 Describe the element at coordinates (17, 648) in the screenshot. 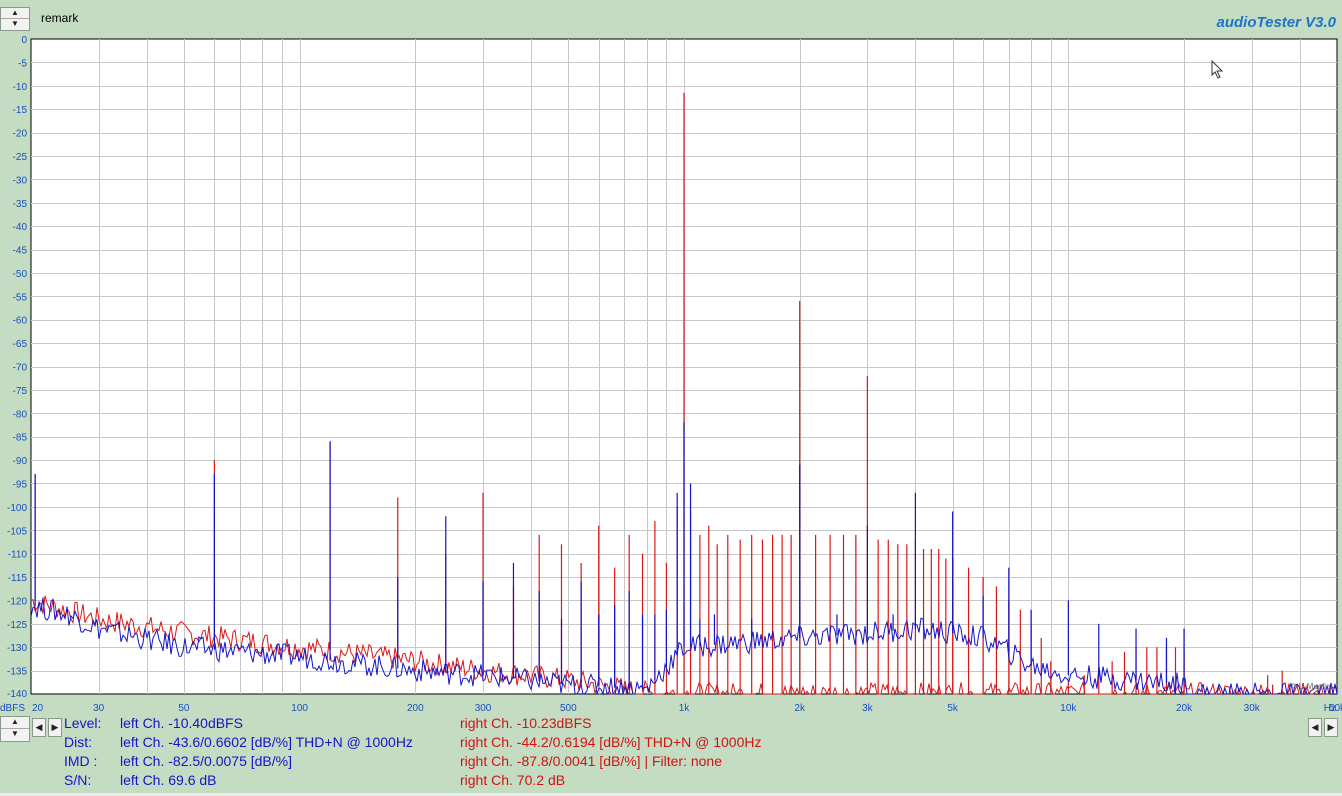

I see `y-tick-label: -130` at that location.